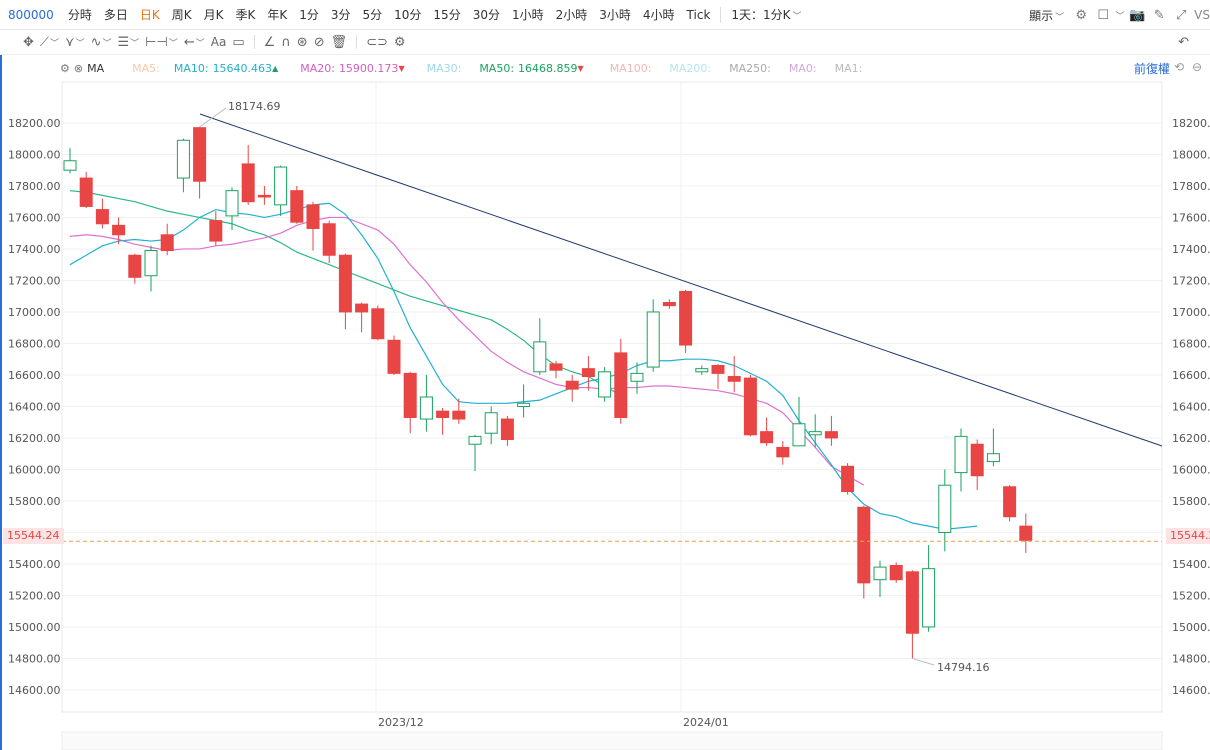 This screenshot has height=750, width=1210. I want to click on trendline-tool-icon: ⟋ ﹀, so click(49, 42).